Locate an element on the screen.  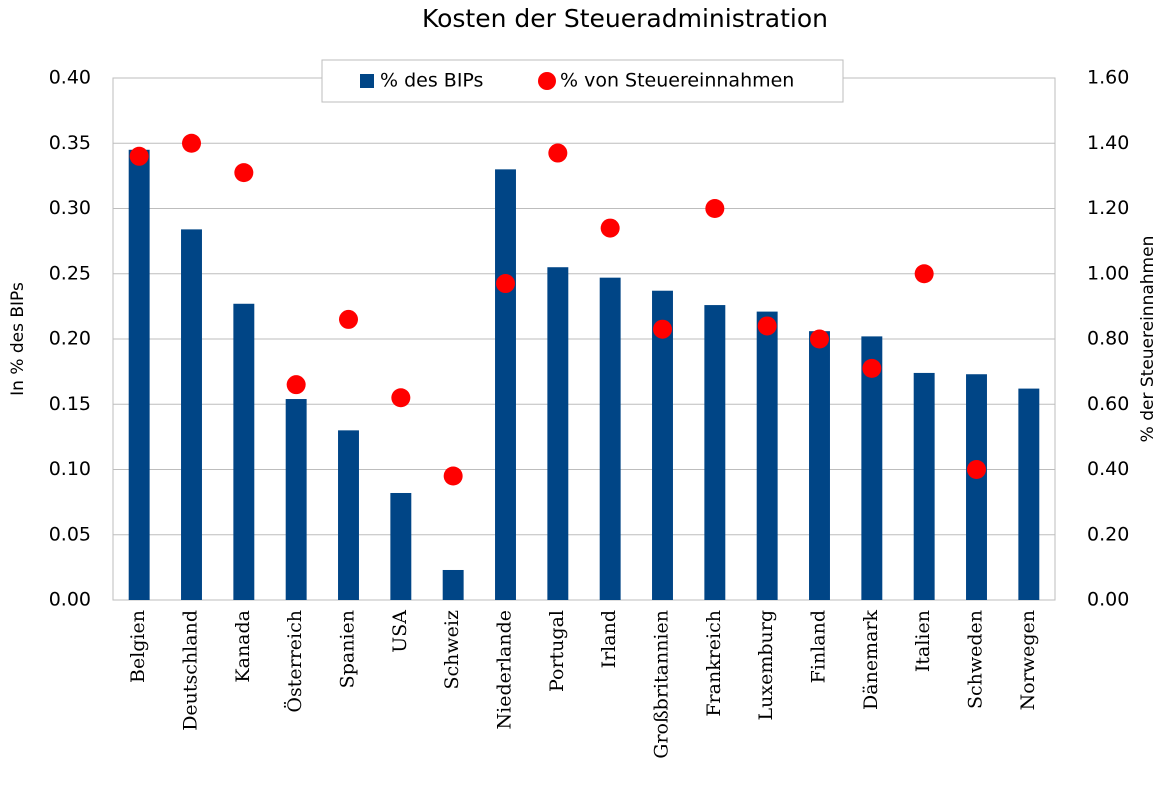
y2-tick-label: 1.60 is located at coordinates (1108, 78).